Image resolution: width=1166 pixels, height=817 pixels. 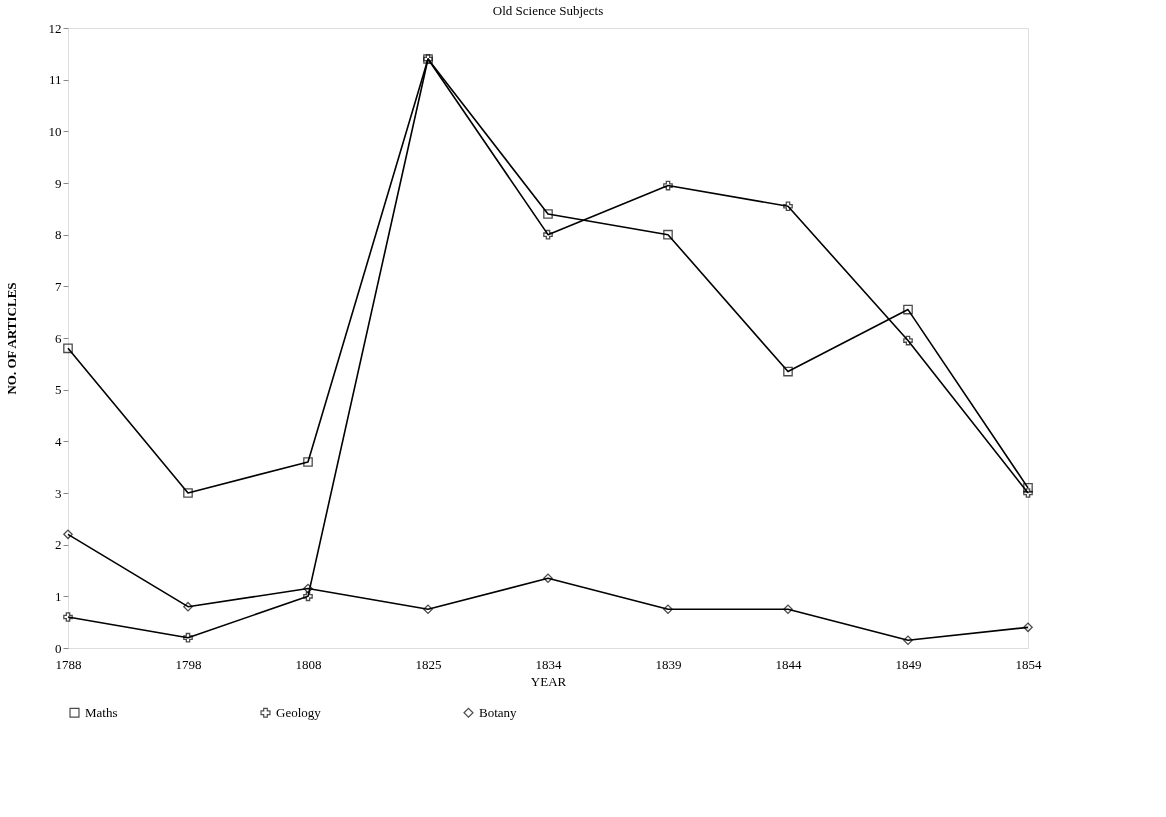 What do you see at coordinates (548, 10) in the screenshot?
I see `chart-title: Old Science Subjects` at bounding box center [548, 10].